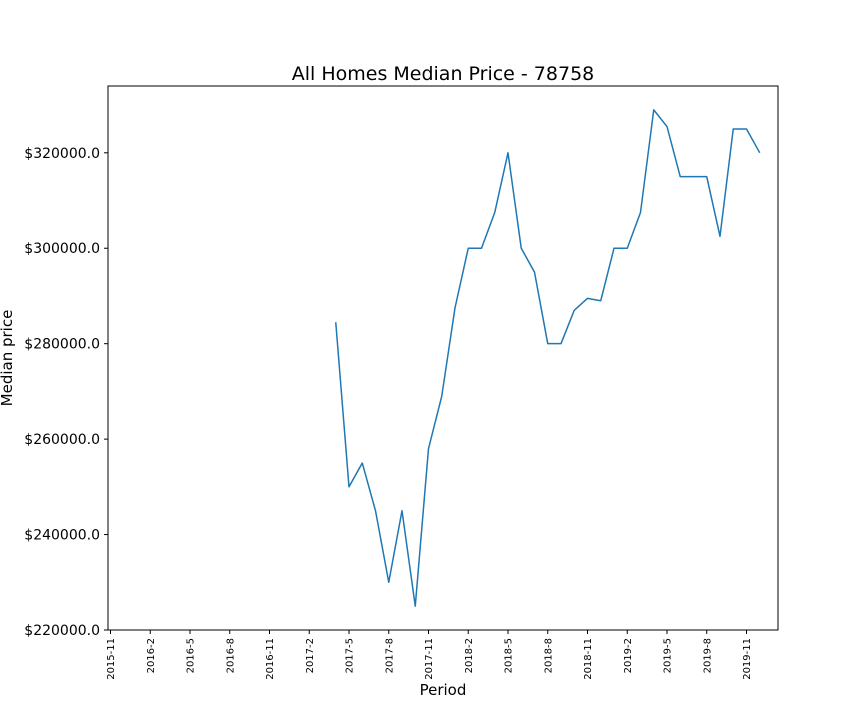 The width and height of the screenshot is (864, 720). I want to click on y-tick-label: $260000.0, so click(62, 440).